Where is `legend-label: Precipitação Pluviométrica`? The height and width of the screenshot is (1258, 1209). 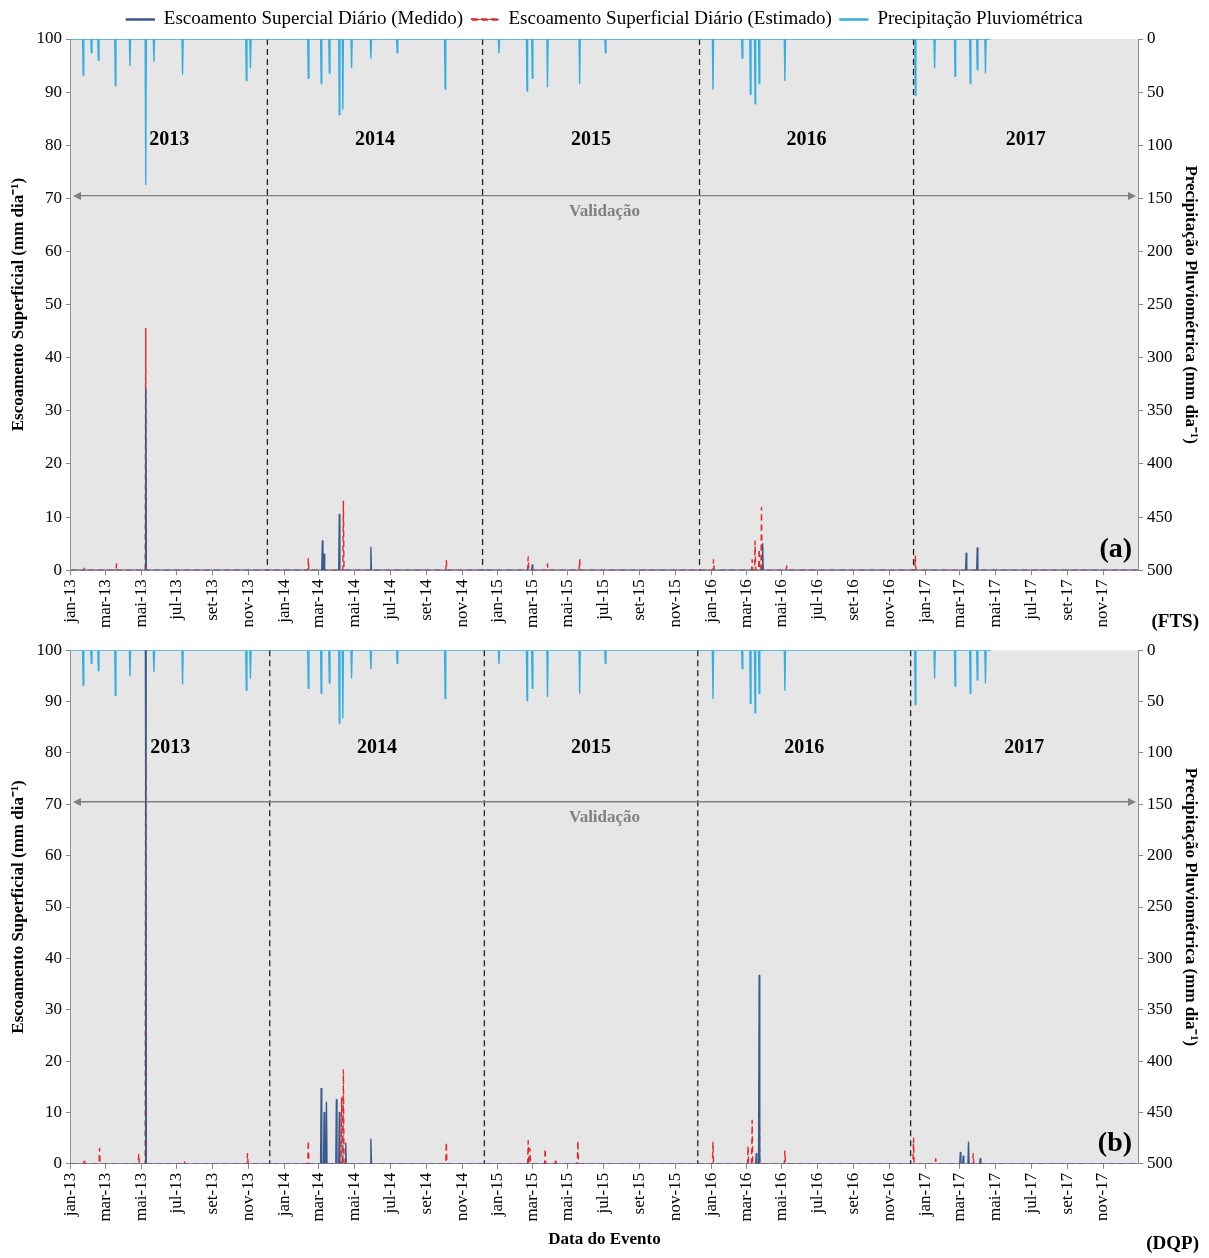
legend-label: Precipitação Pluviométrica is located at coordinates (980, 18).